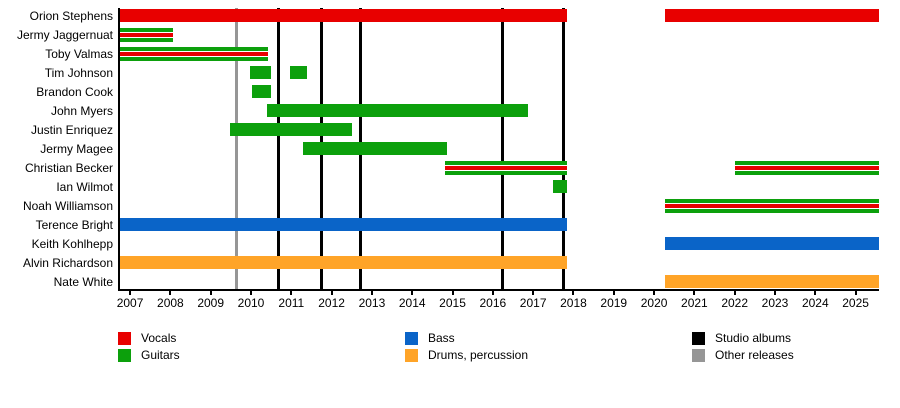 This screenshot has width=900, height=408. I want to click on legend-label: Bass, so click(441, 338).